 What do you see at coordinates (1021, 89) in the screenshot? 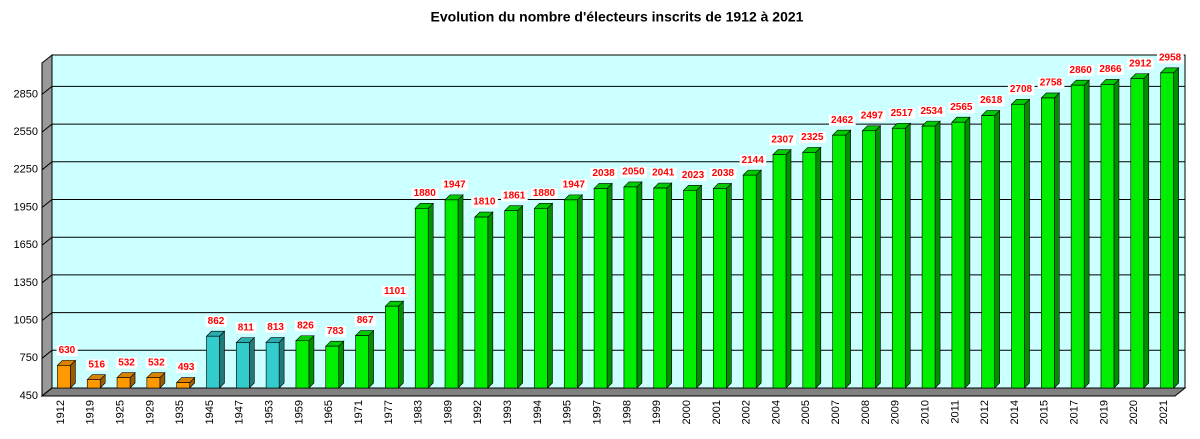
I see `value-label: 2708` at bounding box center [1021, 89].